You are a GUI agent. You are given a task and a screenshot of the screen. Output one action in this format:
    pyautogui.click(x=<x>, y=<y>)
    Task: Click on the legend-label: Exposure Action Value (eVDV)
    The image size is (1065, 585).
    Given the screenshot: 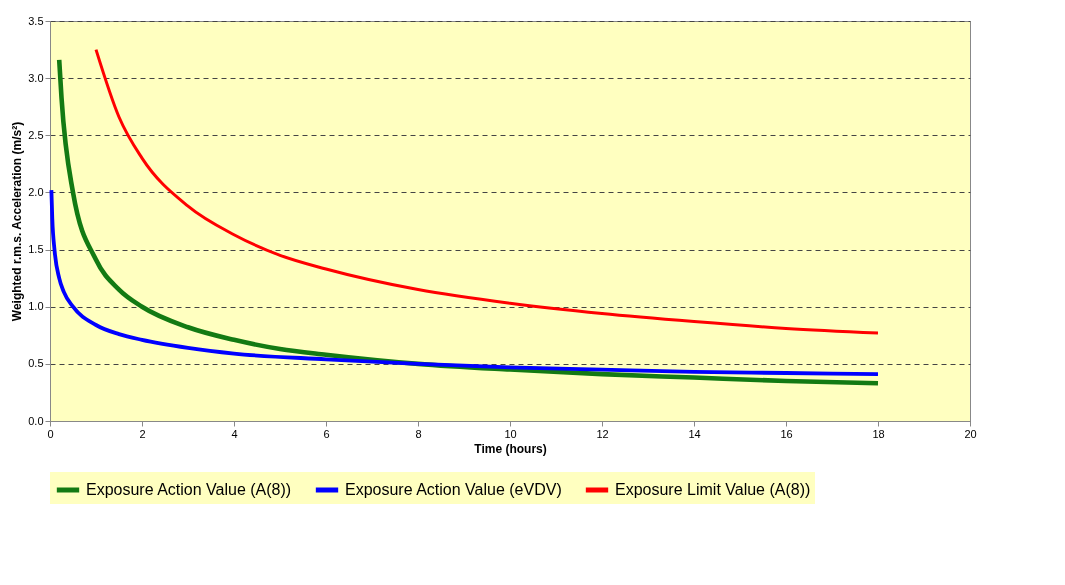 What is the action you would take?
    pyautogui.click(x=453, y=489)
    